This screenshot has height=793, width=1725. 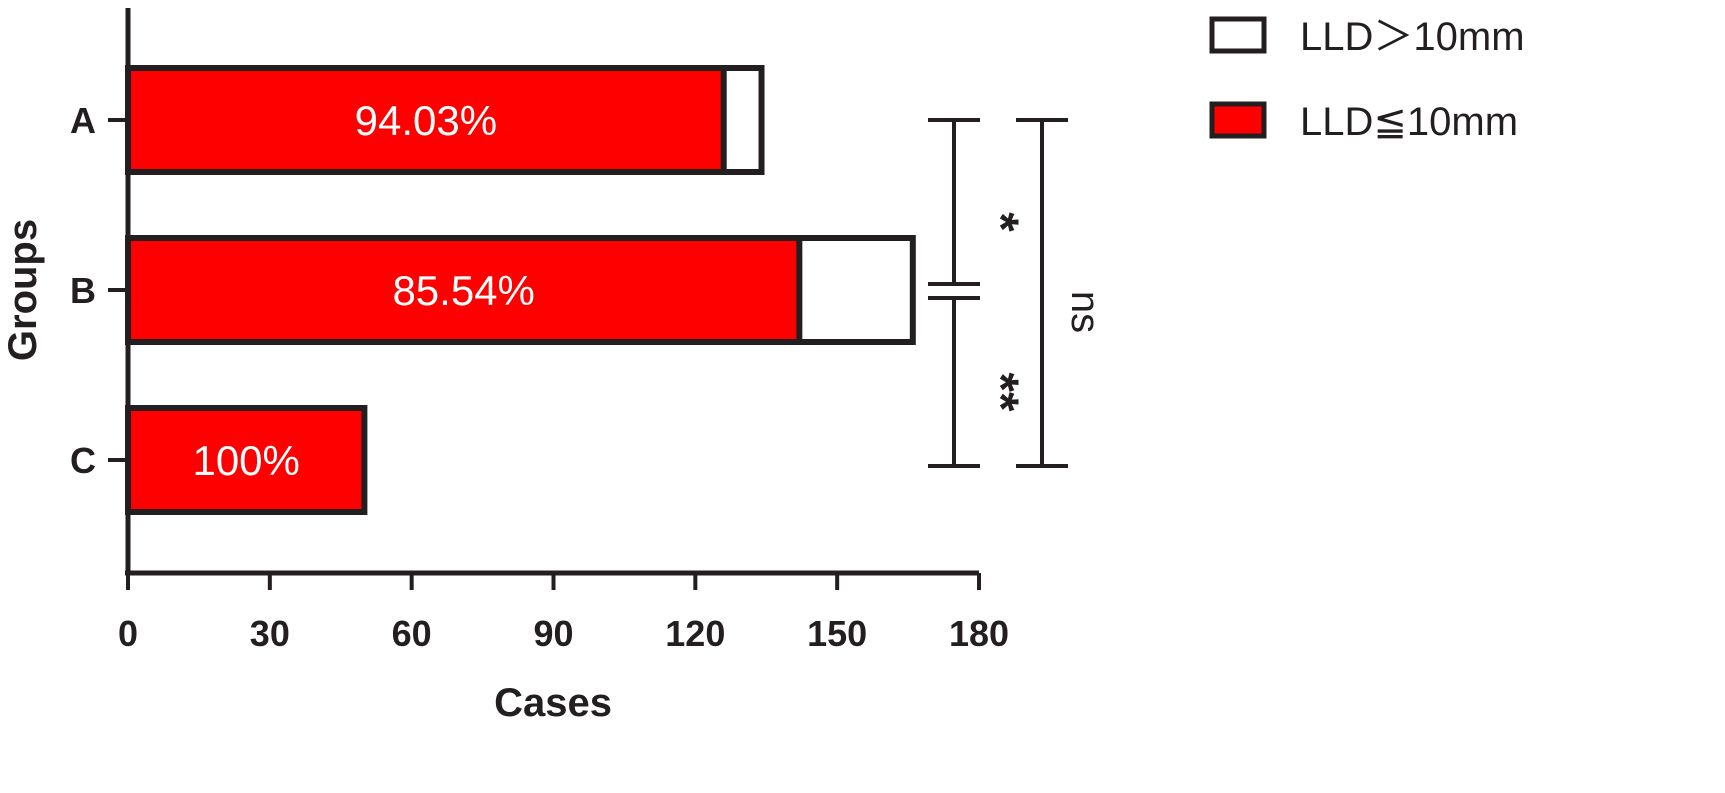 I want to click on bar-b-gt10, so click(x=856, y=290).